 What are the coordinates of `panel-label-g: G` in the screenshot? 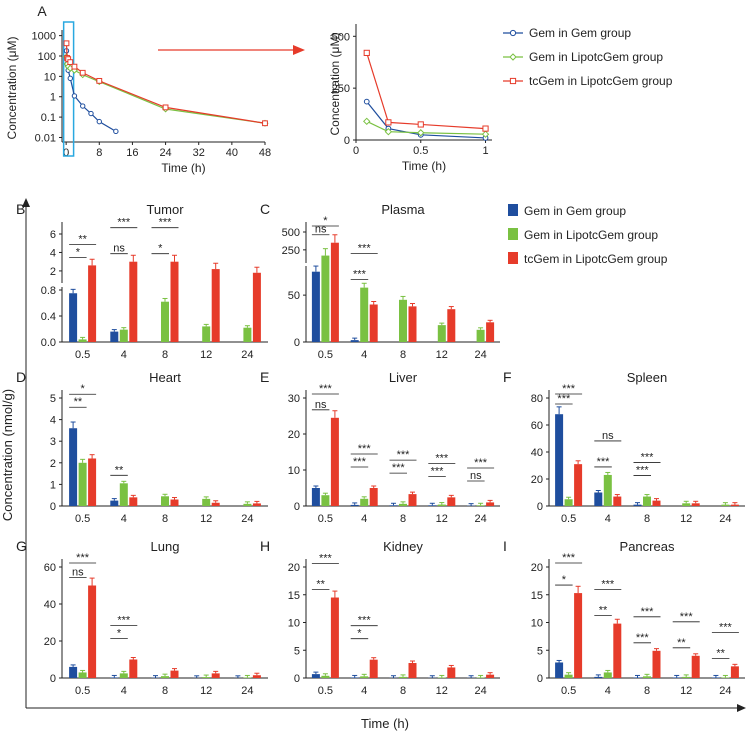 It's located at (21, 546).